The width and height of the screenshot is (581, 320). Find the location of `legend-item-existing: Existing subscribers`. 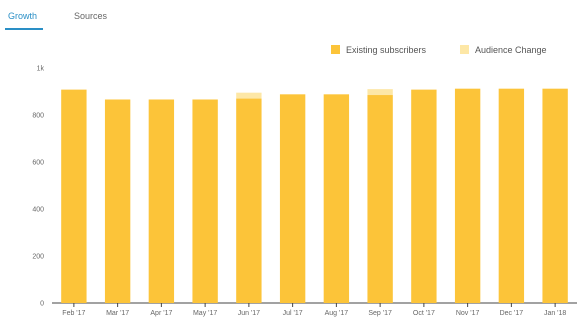

legend-item-existing: Existing subscribers is located at coordinates (378, 50).